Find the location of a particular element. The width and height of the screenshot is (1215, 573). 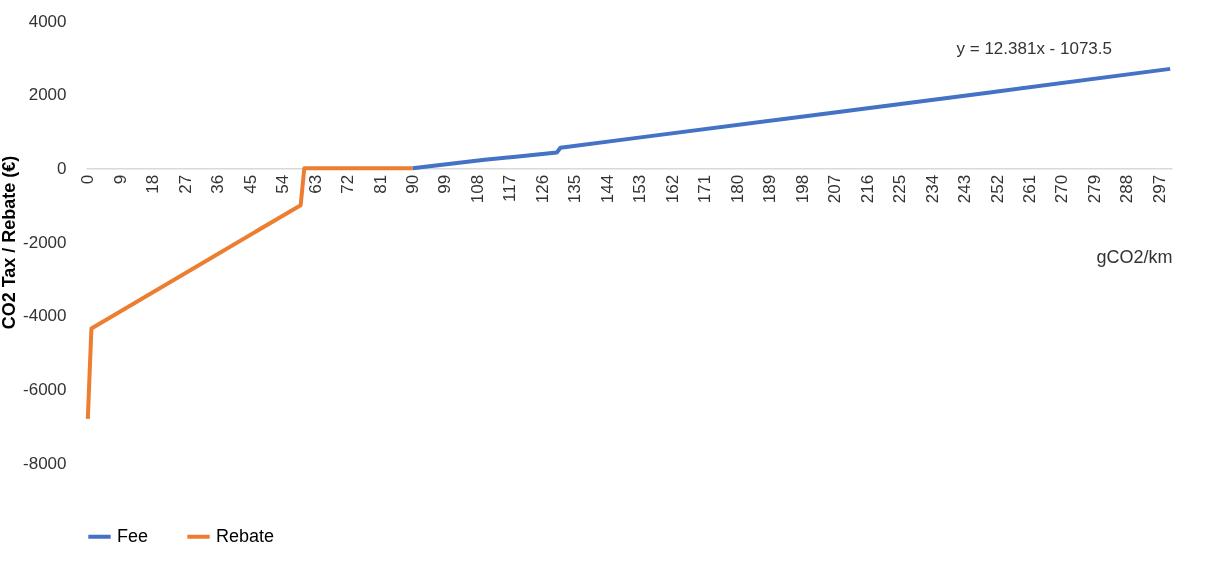

y-tick-label: 4000 is located at coordinates (47, 21).